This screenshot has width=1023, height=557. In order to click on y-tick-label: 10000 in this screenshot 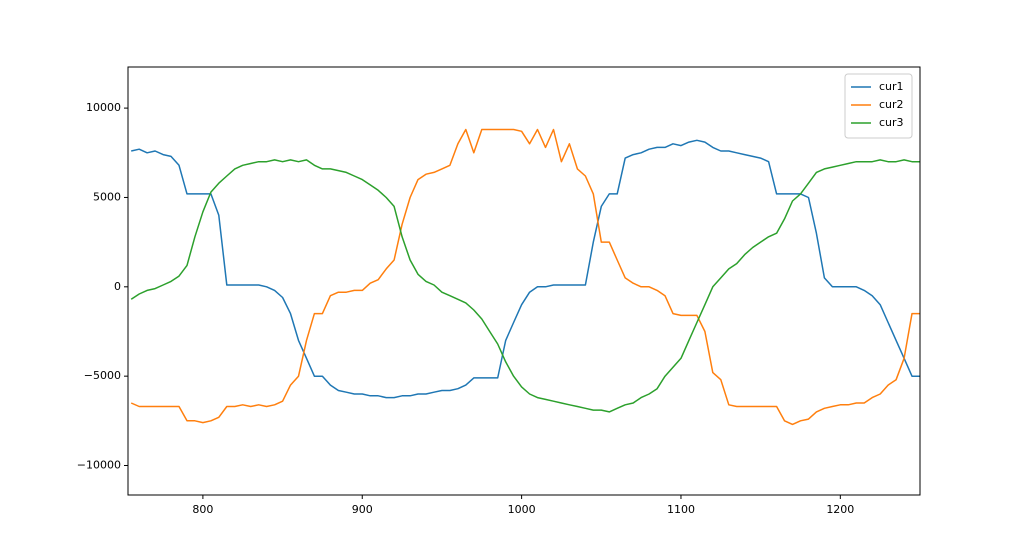, I will do `click(103, 107)`.